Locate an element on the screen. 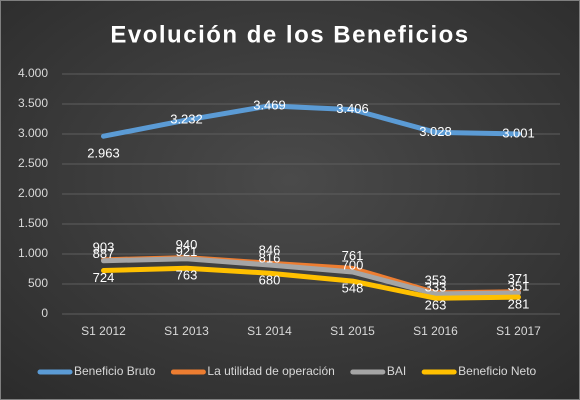  data-label: 351 is located at coordinates (519, 285).